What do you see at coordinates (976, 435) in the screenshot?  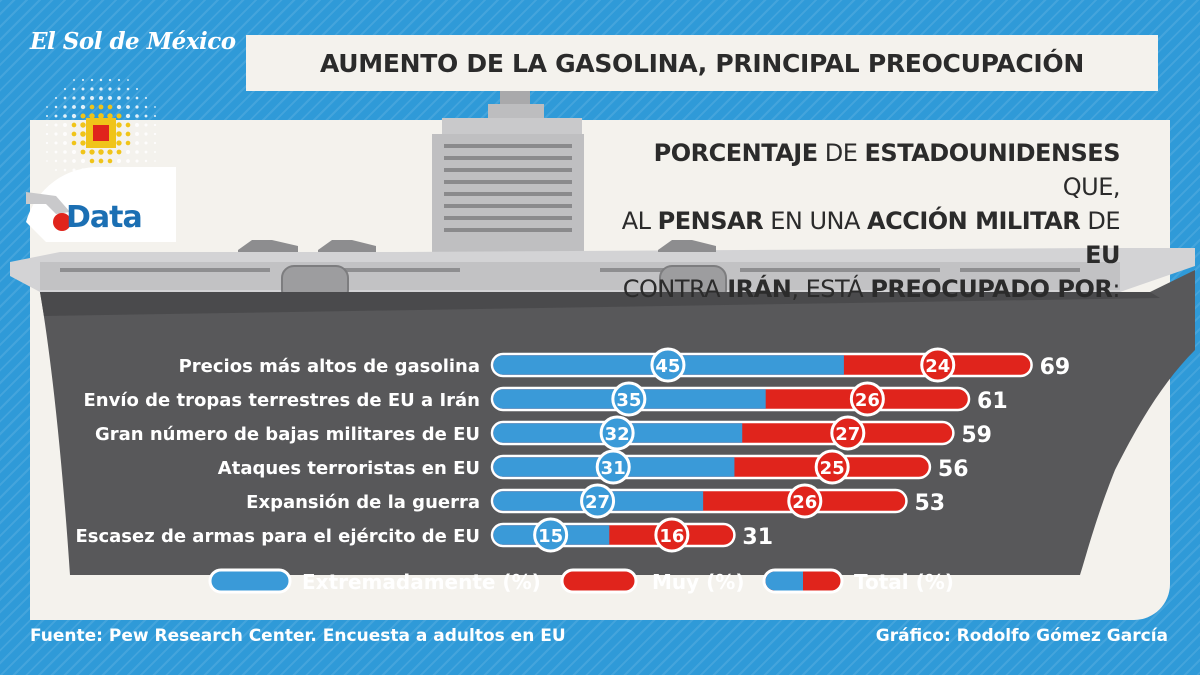 I see `total-label: 59` at bounding box center [976, 435].